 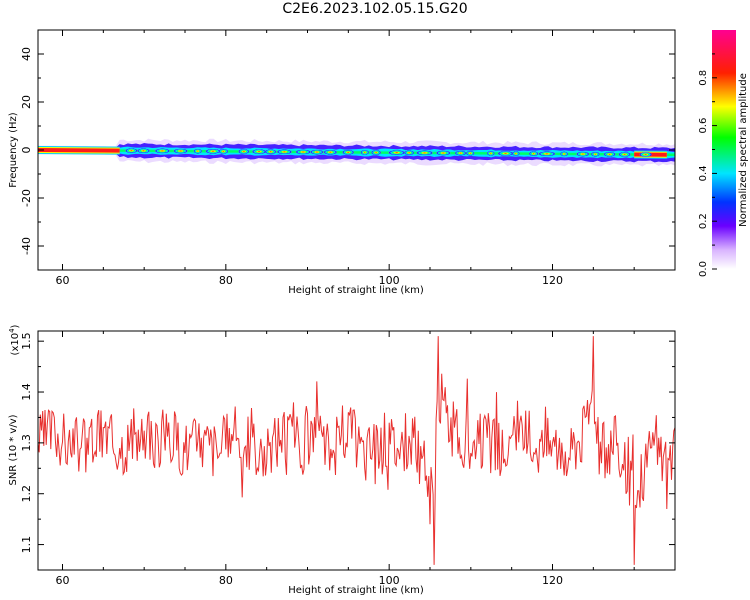 I want to click on y-tick-label: 1.3, so click(x=26, y=443).